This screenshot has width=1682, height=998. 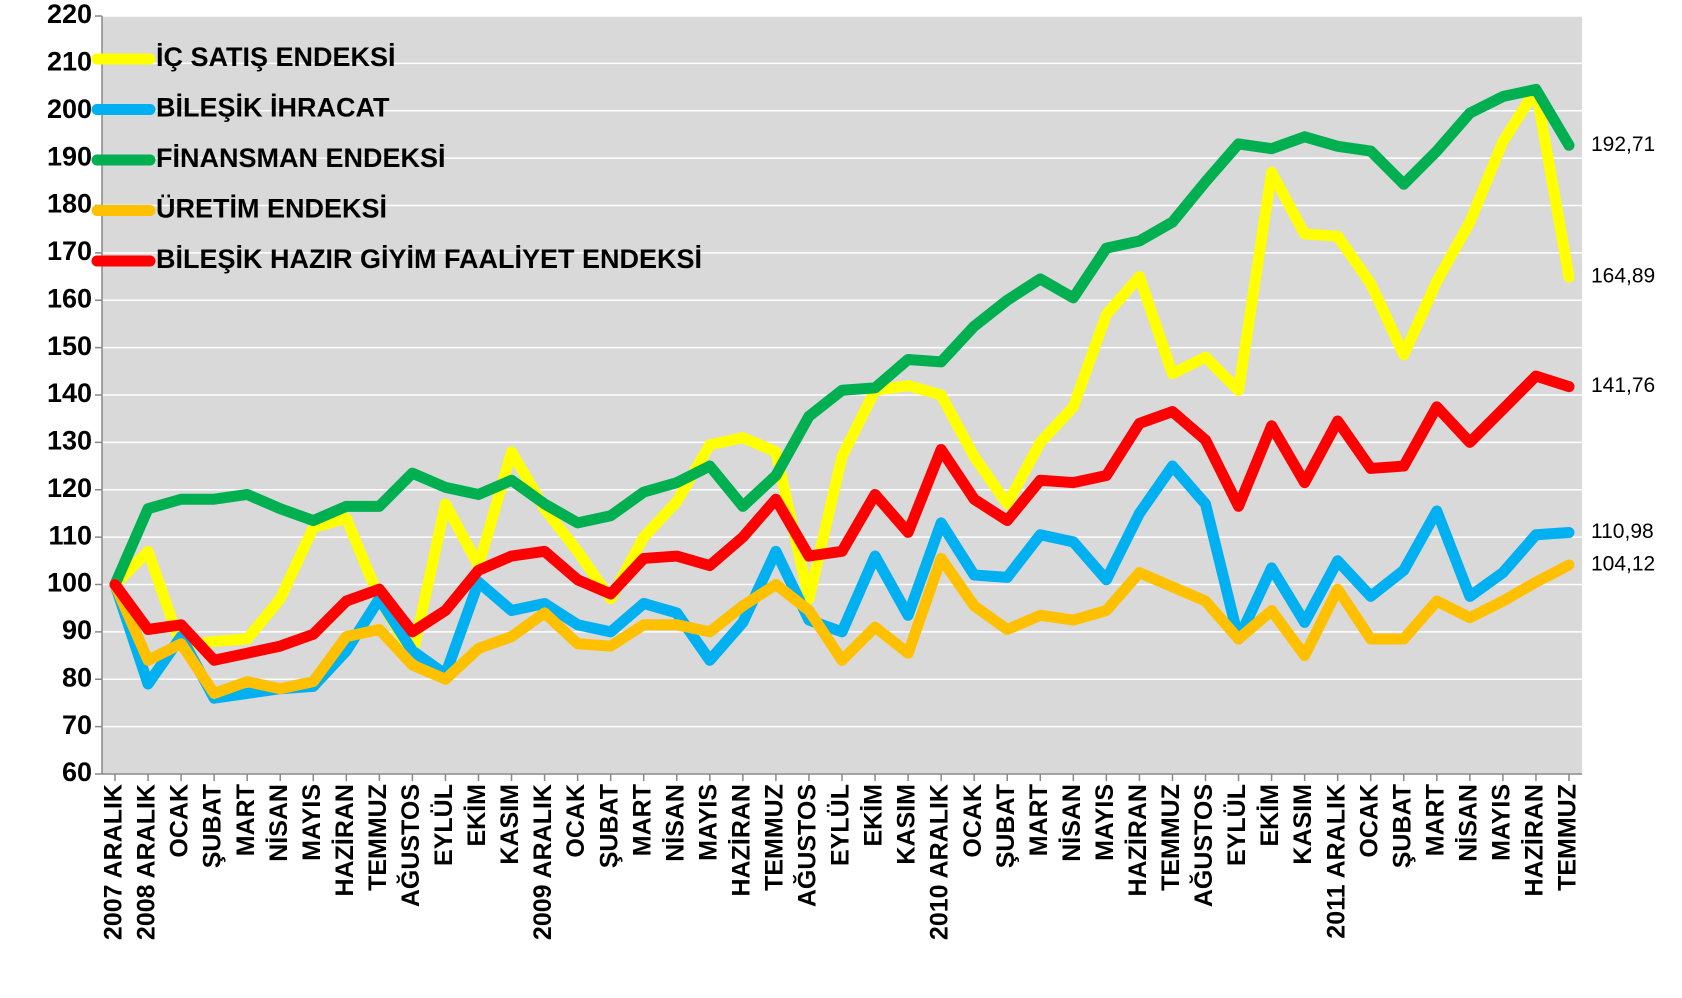 I want to click on y-tick-label: 110, so click(x=70, y=535).